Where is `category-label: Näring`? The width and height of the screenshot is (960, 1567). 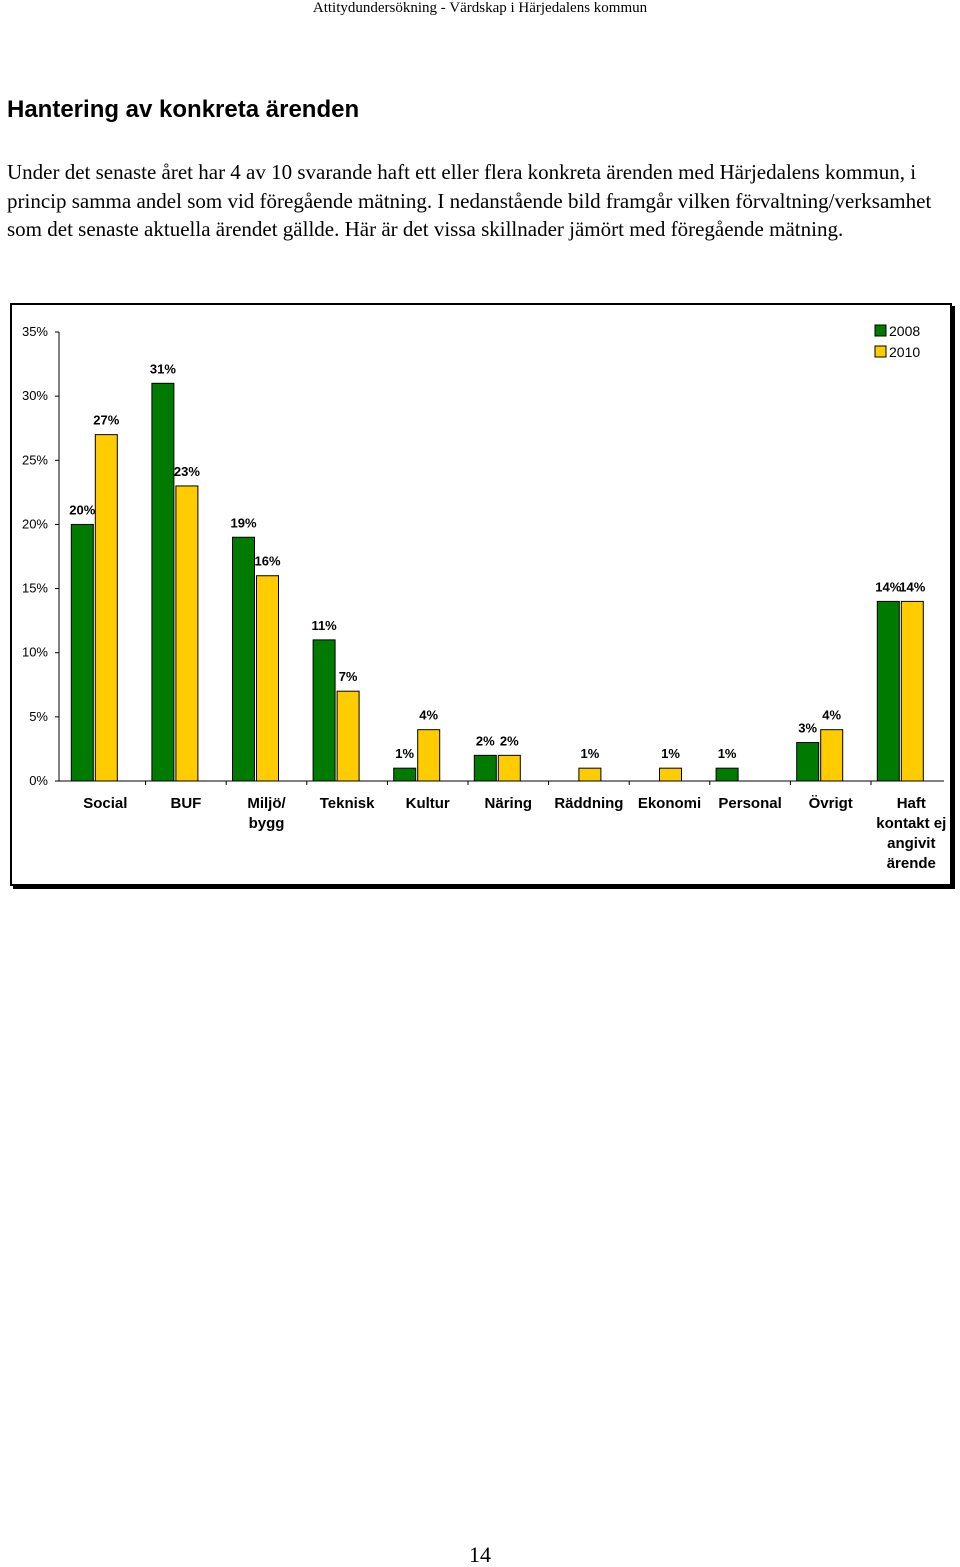
category-label: Näring is located at coordinates (509, 803).